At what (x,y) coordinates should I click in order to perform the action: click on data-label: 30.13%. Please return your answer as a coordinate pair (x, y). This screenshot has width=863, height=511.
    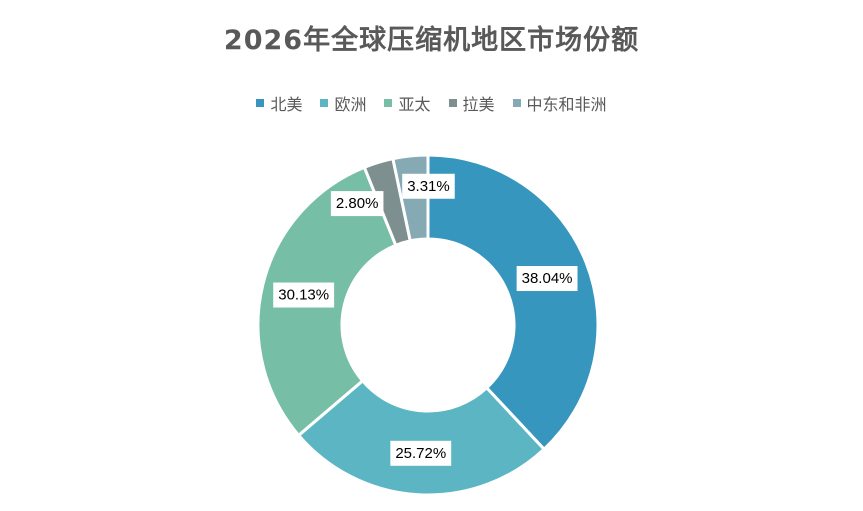
    Looking at the image, I should click on (304, 295).